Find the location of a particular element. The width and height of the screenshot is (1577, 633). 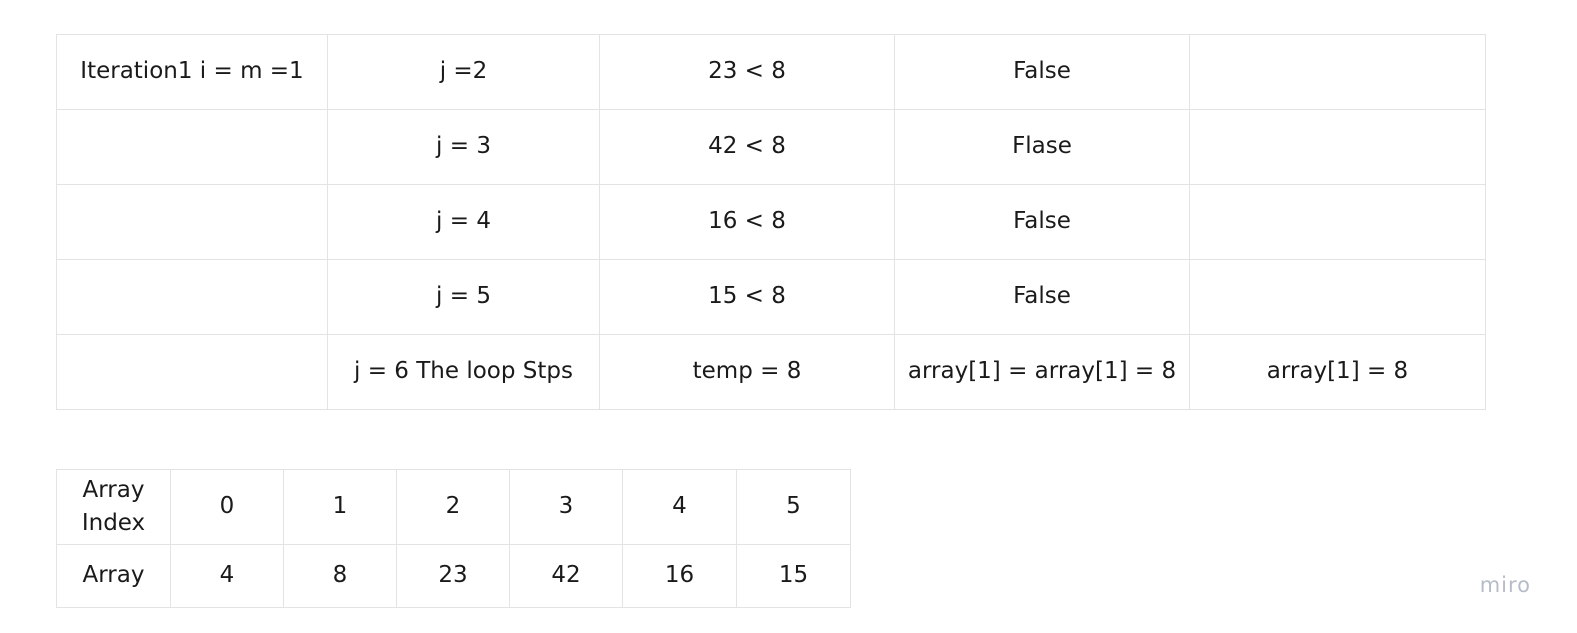

trace-row: j = 4 16 < 8 False is located at coordinates (771, 222).